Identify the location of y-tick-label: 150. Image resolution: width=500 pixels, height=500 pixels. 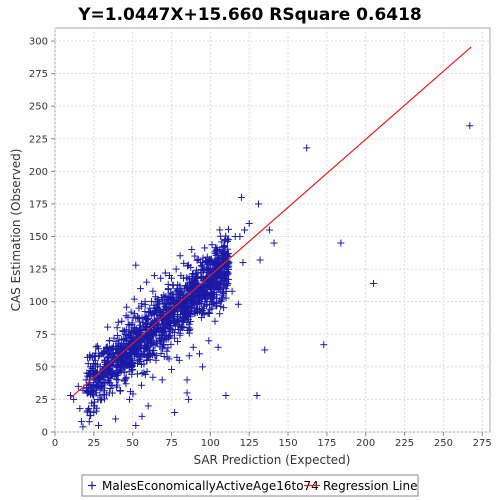
(38, 237).